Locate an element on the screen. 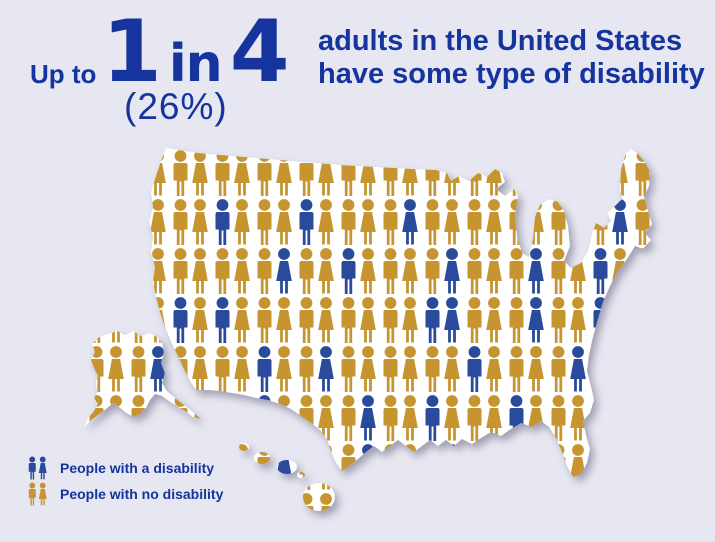 This screenshot has height=542, width=715. legend-label-no-disability: People with no disability is located at coordinates (142, 494).